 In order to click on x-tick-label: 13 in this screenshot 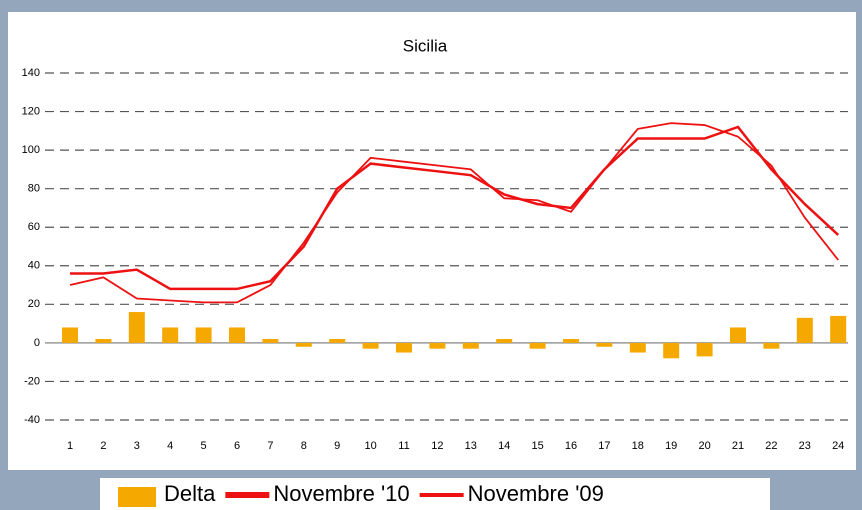, I will do `click(471, 446)`.